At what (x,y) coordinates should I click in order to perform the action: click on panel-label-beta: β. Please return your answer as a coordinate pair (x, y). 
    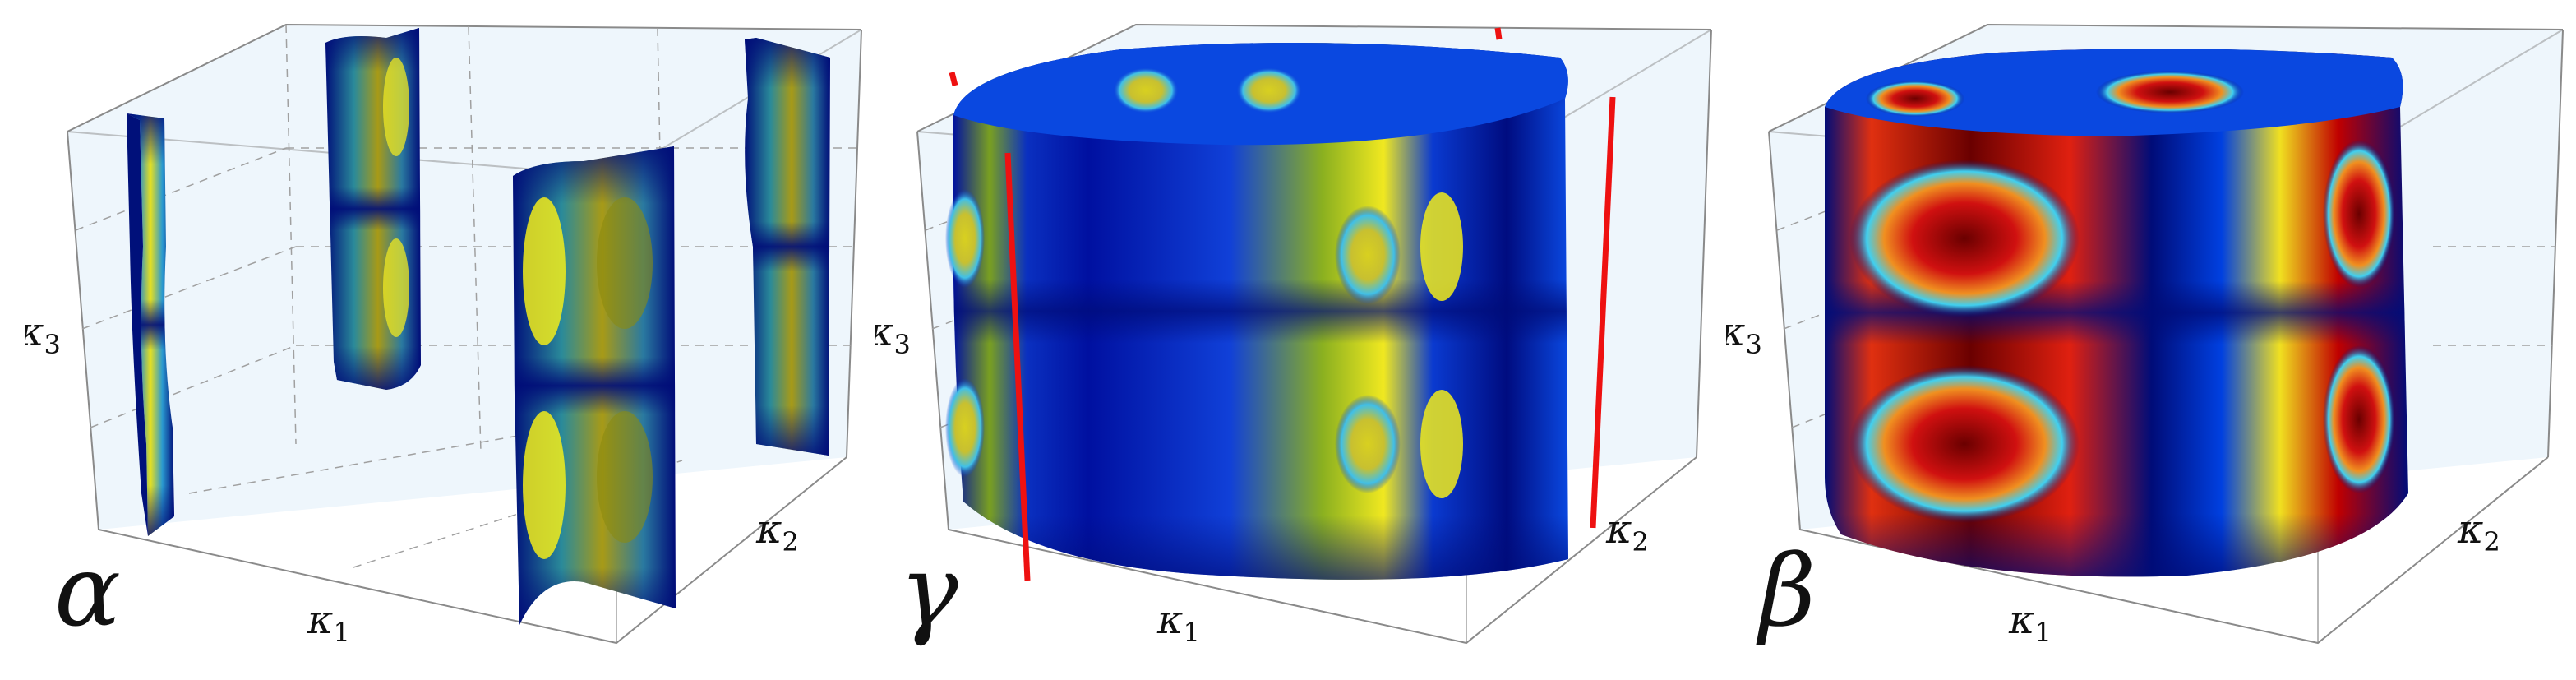
    Looking at the image, I should click on (1786, 591).